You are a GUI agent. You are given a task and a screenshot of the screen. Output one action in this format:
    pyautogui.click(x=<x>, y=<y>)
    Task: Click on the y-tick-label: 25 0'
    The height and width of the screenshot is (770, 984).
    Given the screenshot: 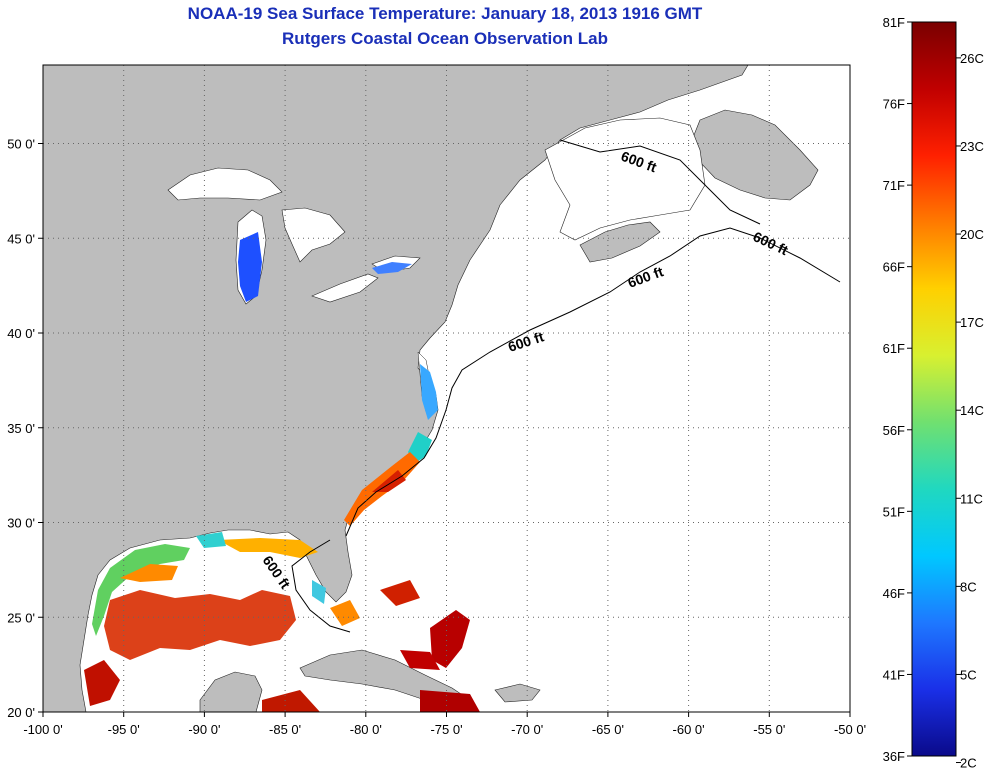 What is the action you would take?
    pyautogui.click(x=21, y=617)
    